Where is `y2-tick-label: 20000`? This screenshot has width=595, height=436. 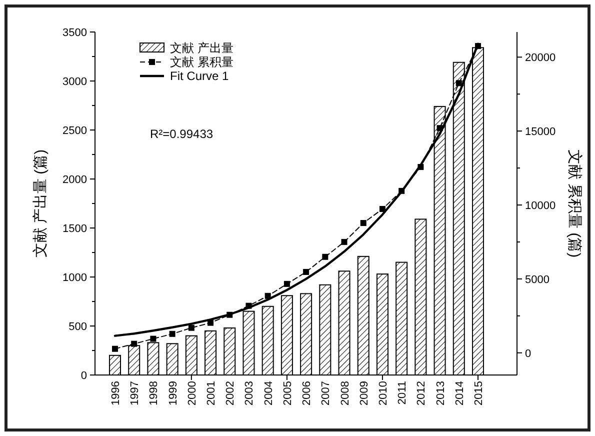 y2-tick-label: 20000 is located at coordinates (540, 58).